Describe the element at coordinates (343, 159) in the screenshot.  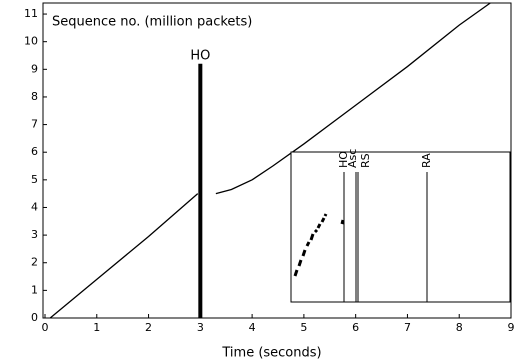
I see `inset-label: HO` at that location.